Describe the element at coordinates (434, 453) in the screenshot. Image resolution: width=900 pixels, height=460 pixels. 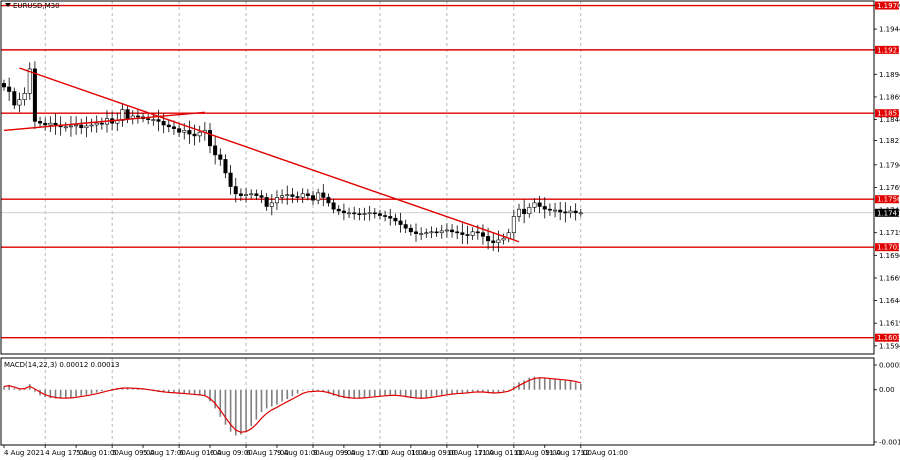
I see `time-label: 10 Aug 09:00` at that location.